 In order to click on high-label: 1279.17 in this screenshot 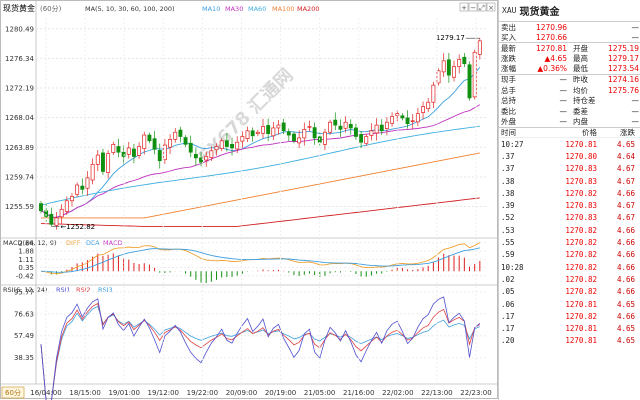, I will do `click(450, 38)`.